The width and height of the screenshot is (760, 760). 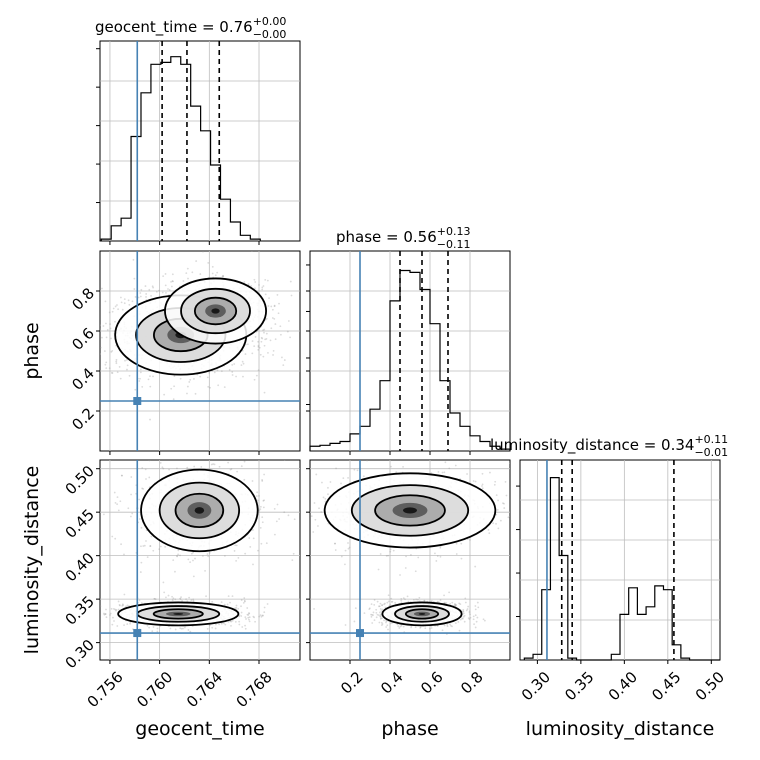 I want to click on title-sup: +0.00, so click(x=270, y=21).